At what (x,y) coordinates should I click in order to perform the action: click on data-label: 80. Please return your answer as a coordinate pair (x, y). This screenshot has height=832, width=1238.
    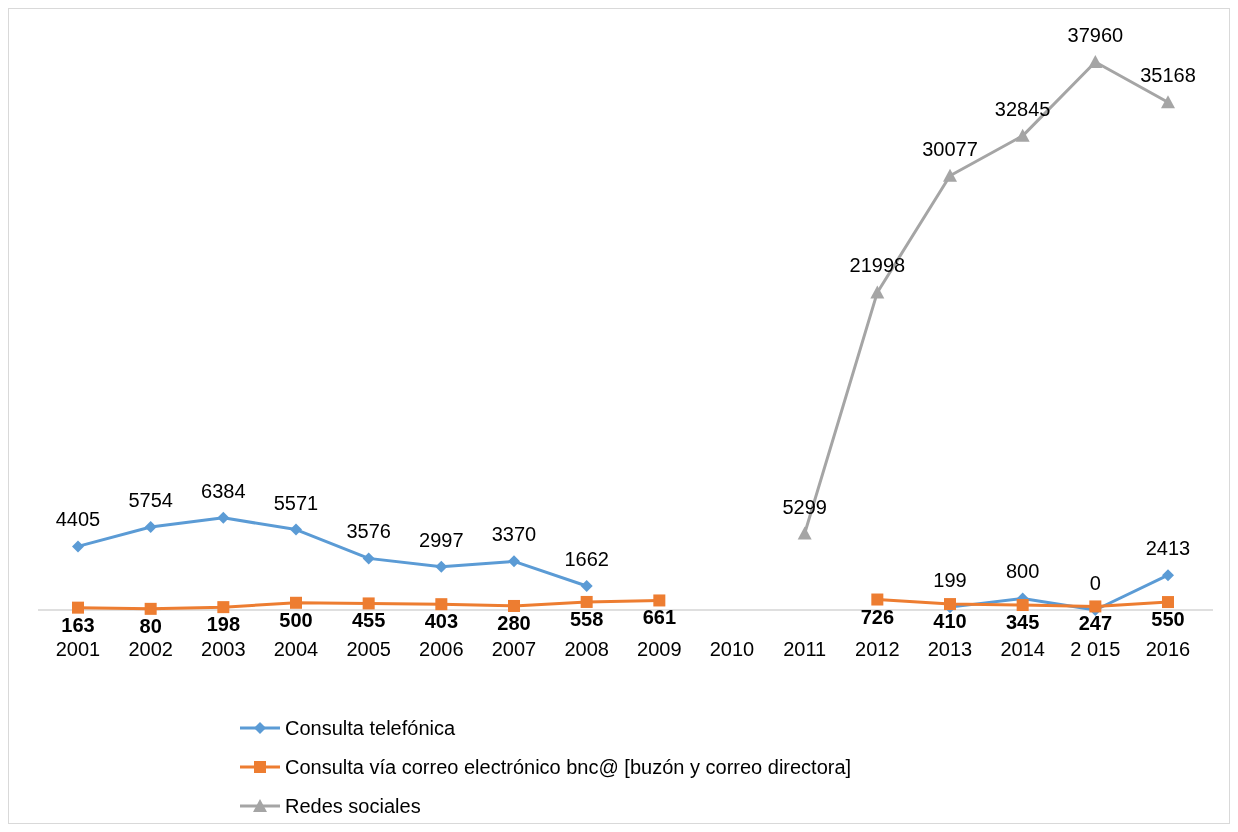
    Looking at the image, I should click on (150, 625).